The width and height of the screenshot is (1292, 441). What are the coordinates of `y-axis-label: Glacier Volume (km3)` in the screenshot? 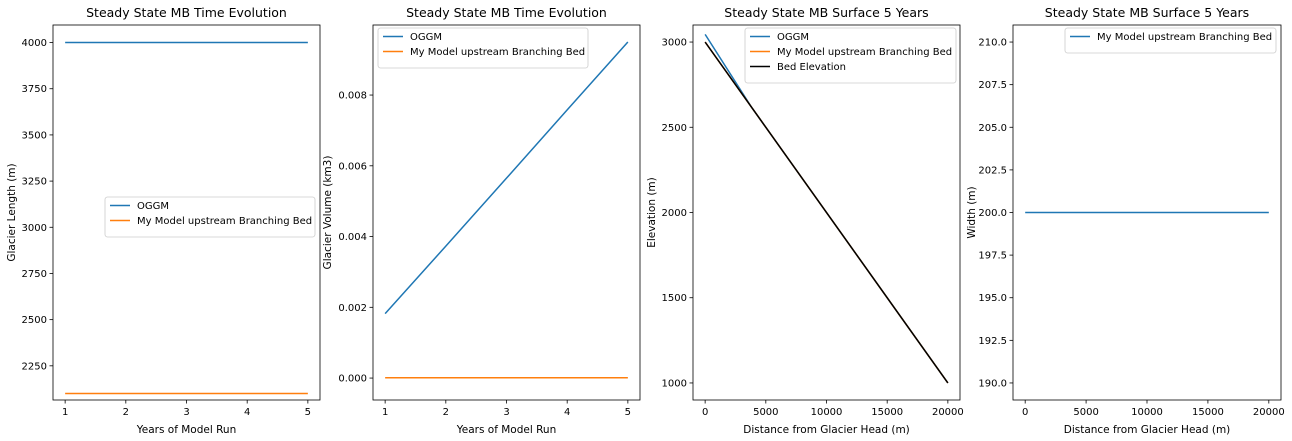 It's located at (328, 213).